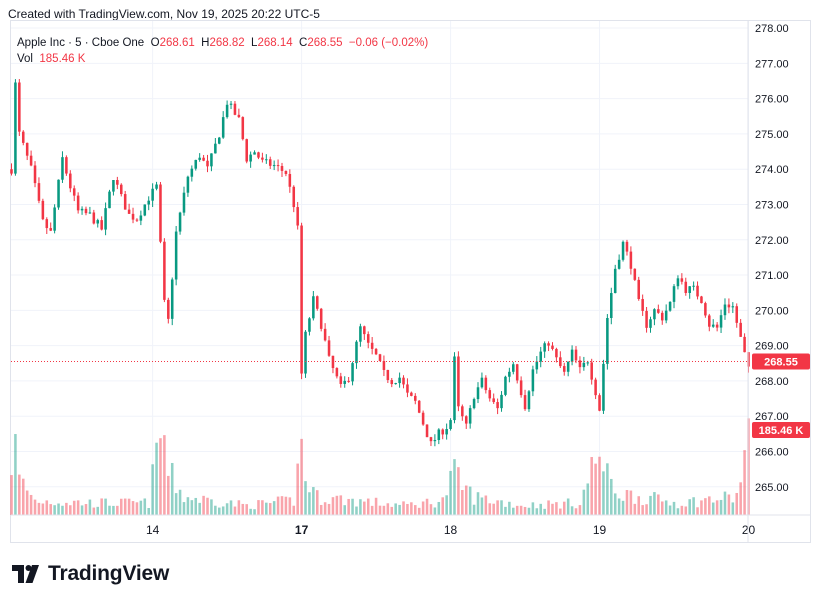 This screenshot has height=603, width=821. Describe the element at coordinates (772, 452) in the screenshot. I see `y-tick-label: 266.00` at that location.